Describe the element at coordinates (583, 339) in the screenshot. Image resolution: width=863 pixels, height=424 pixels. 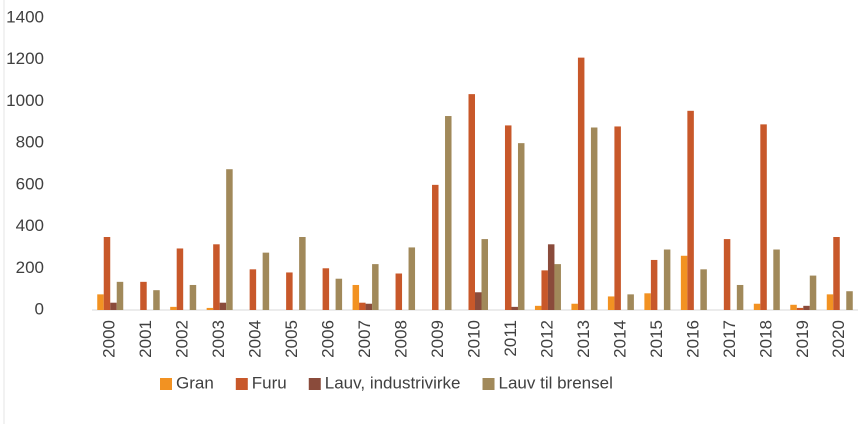
I see `x-tick-label: 2013` at that location.